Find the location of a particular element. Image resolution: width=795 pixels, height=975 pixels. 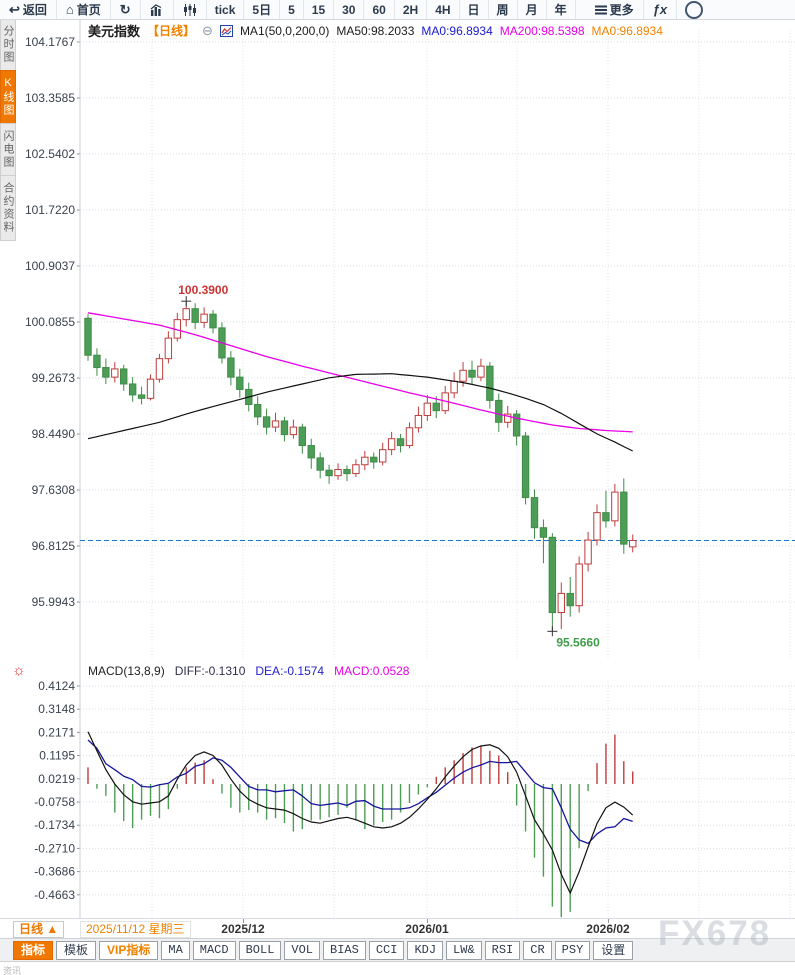

tab-settings: 设置 is located at coordinates (613, 950).